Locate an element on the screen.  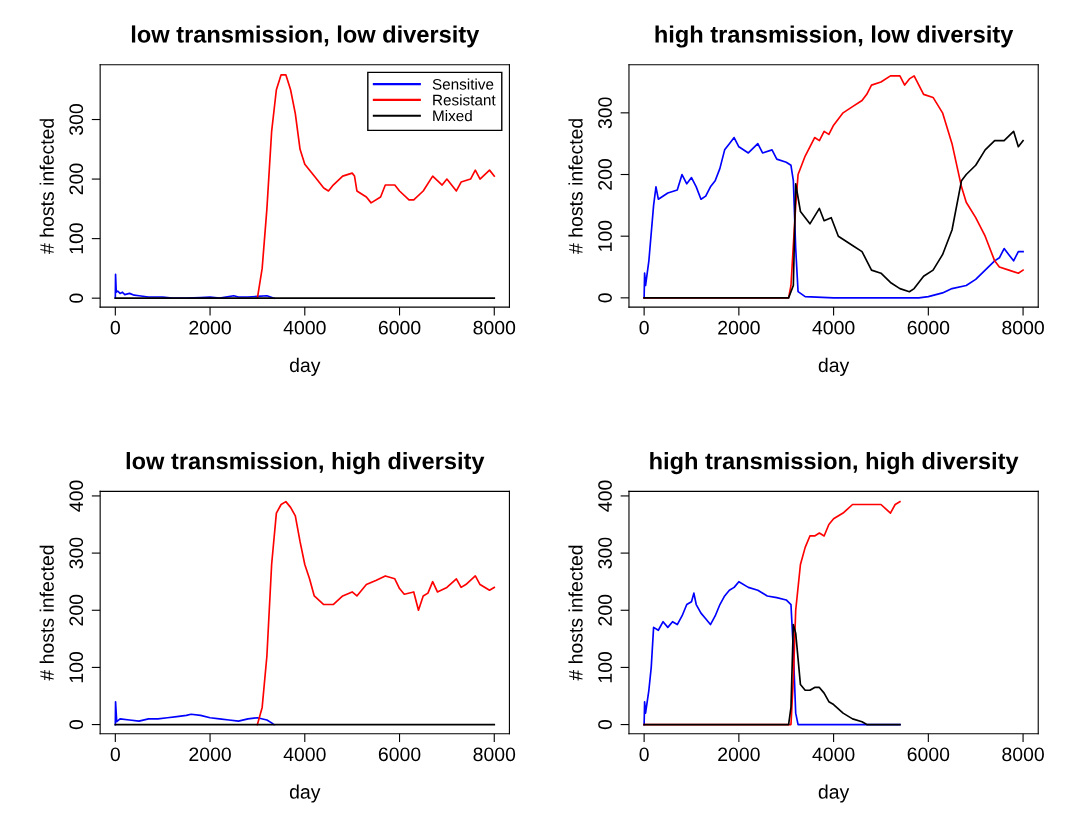
legend-label: Sensitive is located at coordinates (463, 84).